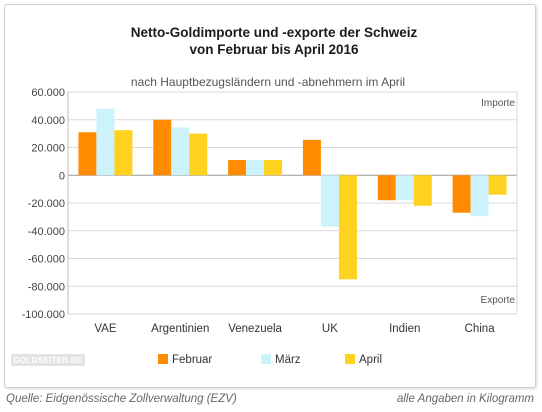 The image size is (542, 412). Describe the element at coordinates (498, 103) in the screenshot. I see `annotation-importe: Importe` at that location.